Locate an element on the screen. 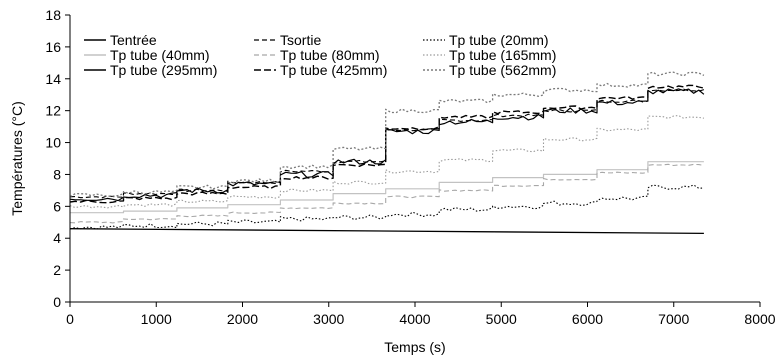 This screenshot has height=358, width=784. legend-label: Tp tube (562mm) is located at coordinates (502, 70).